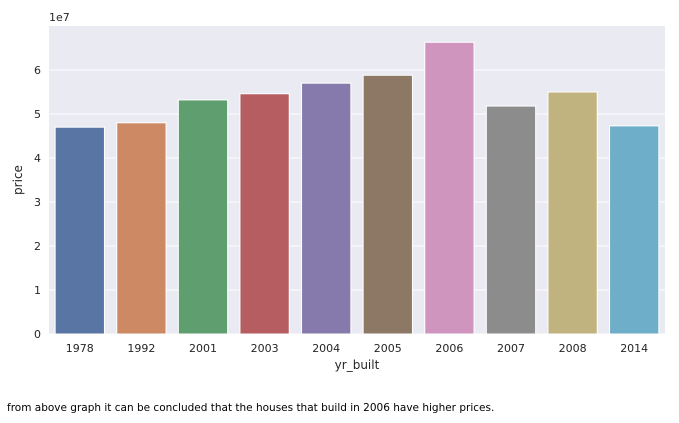 The height and width of the screenshot is (423, 679). I want to click on y-tick-labels: 0 1 2 3 4 5 6, so click(37, 202).